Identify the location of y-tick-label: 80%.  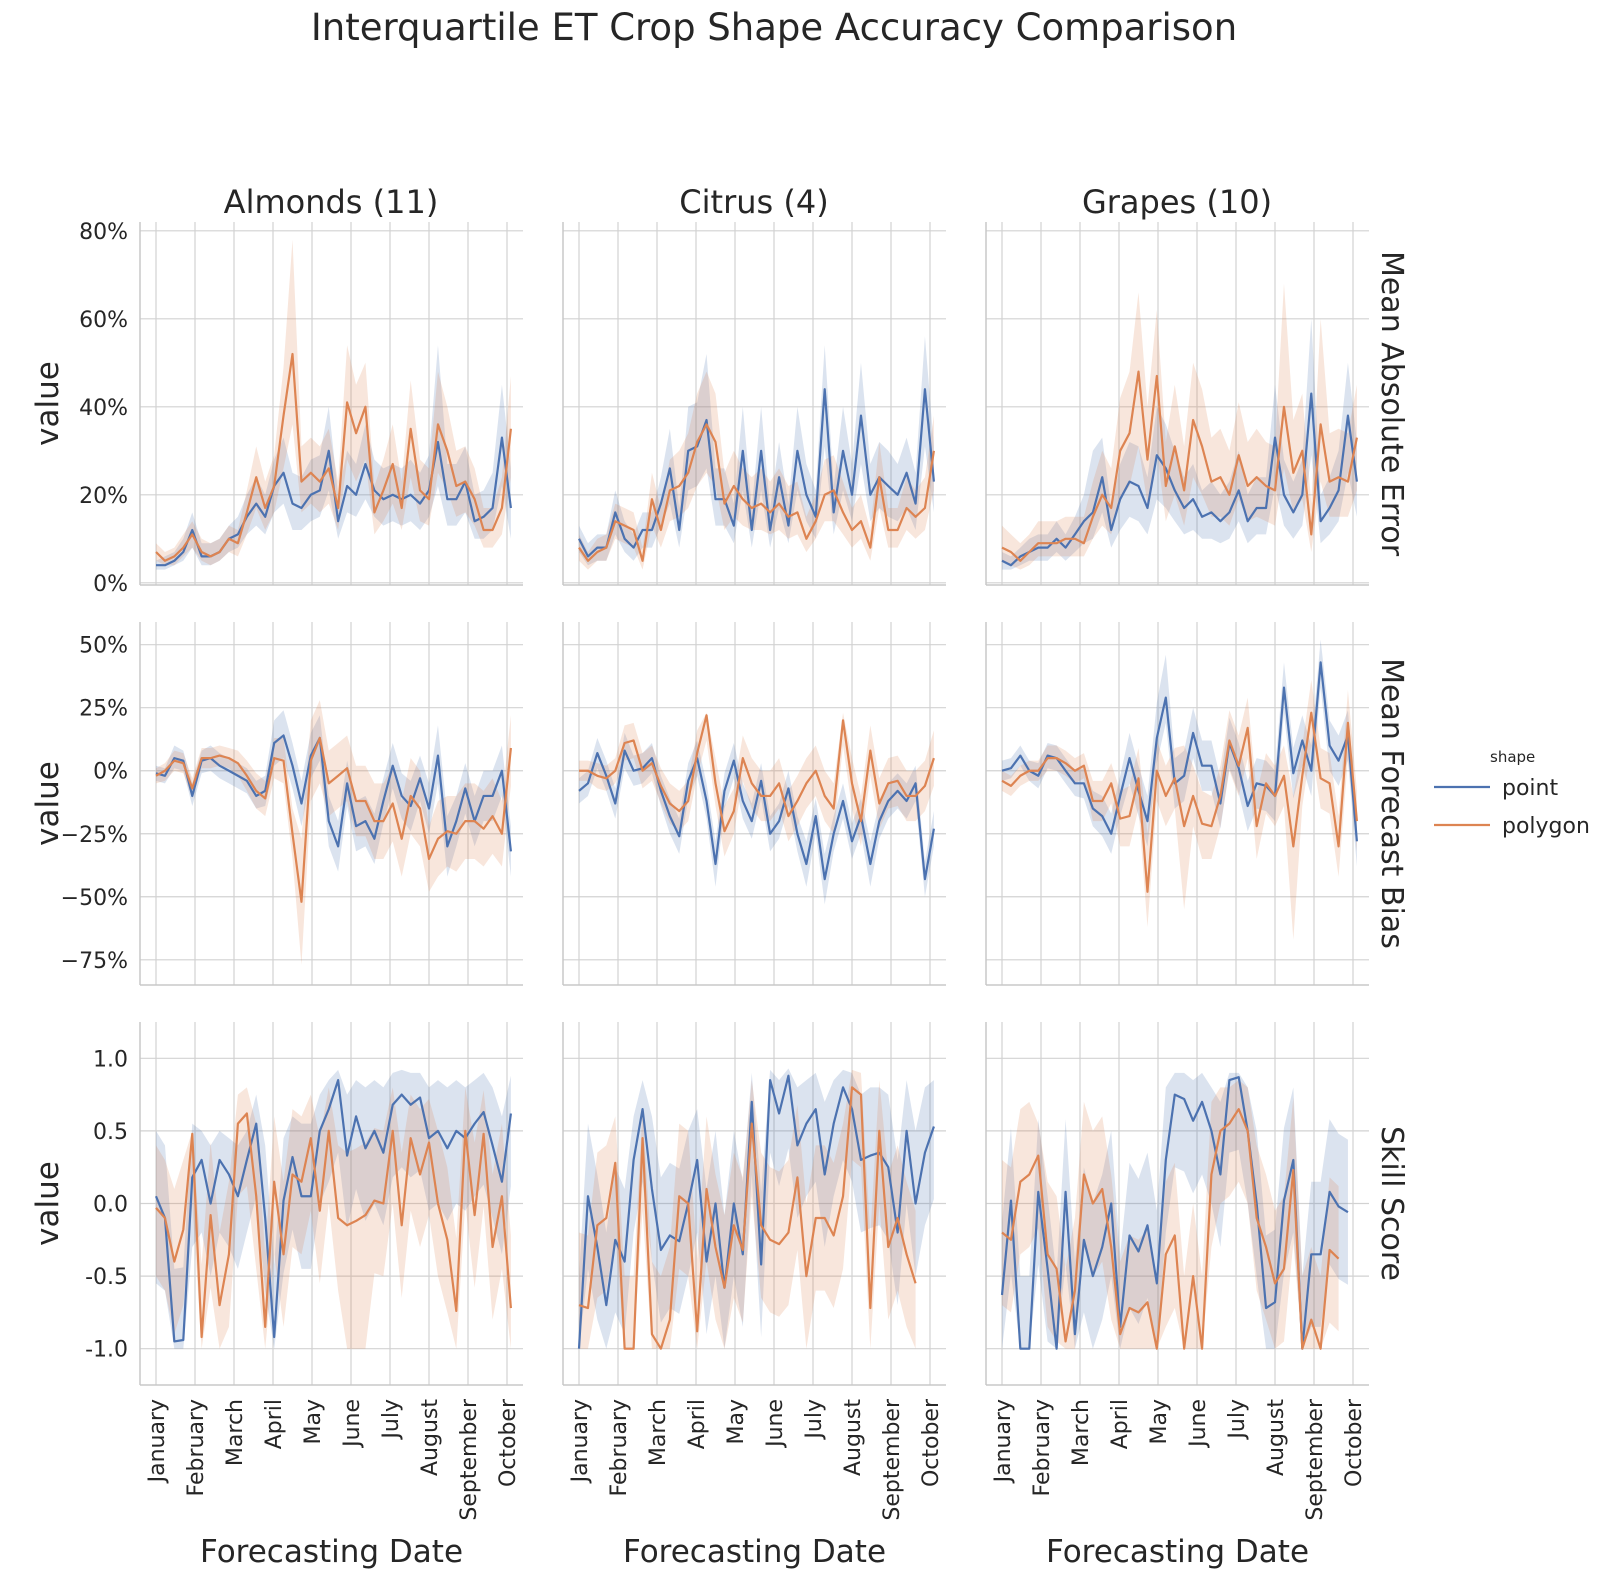
(103, 232).